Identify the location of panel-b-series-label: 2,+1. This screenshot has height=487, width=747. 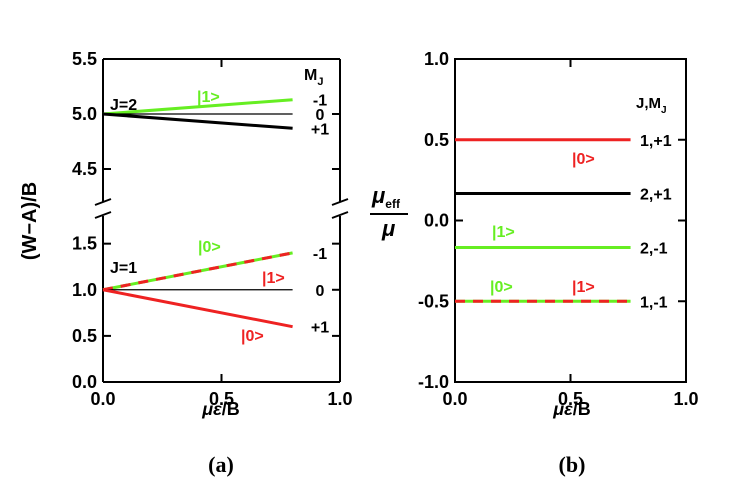
(656, 195).